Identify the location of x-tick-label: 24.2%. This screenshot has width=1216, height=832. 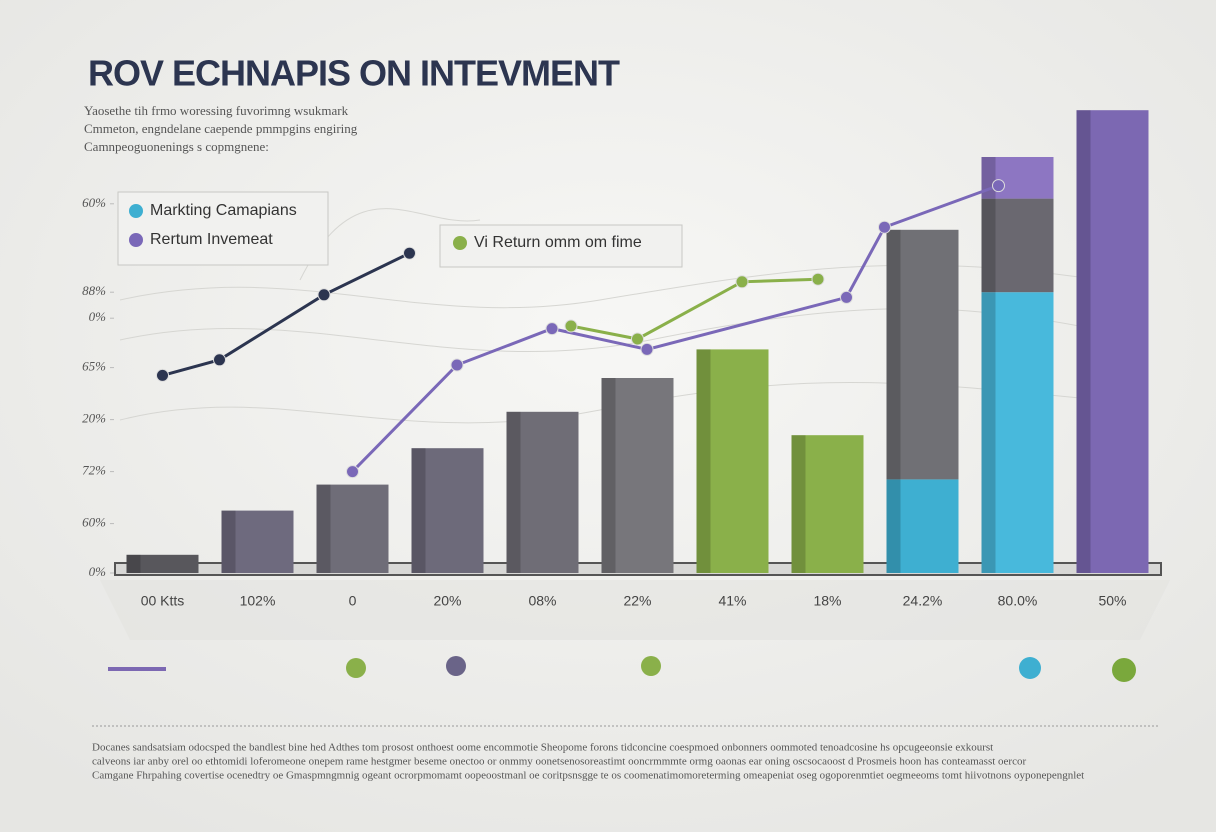
(923, 601).